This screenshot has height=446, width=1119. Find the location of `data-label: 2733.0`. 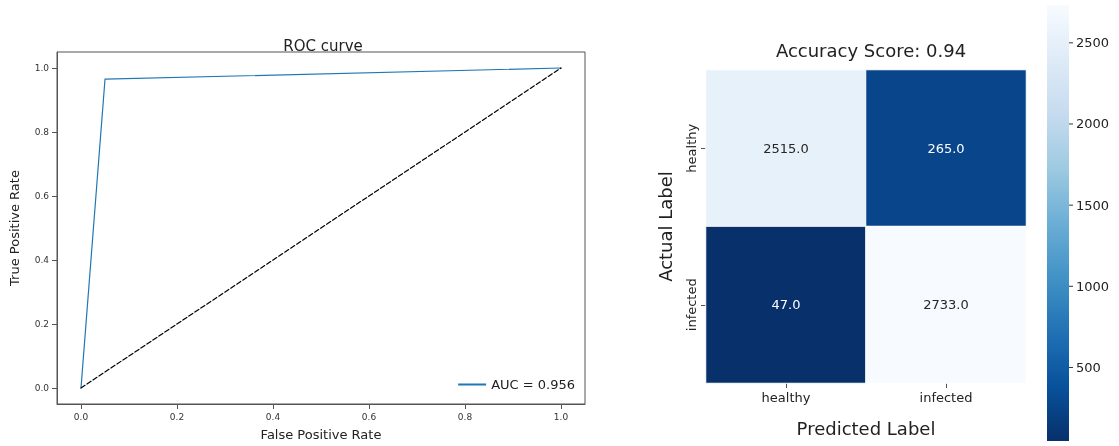

data-label: 2733.0 is located at coordinates (946, 305).